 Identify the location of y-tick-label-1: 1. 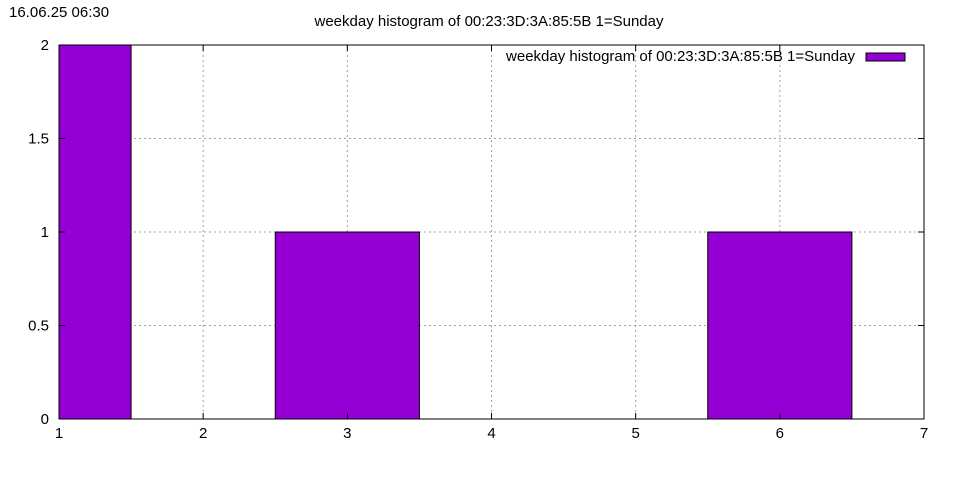
(45, 232).